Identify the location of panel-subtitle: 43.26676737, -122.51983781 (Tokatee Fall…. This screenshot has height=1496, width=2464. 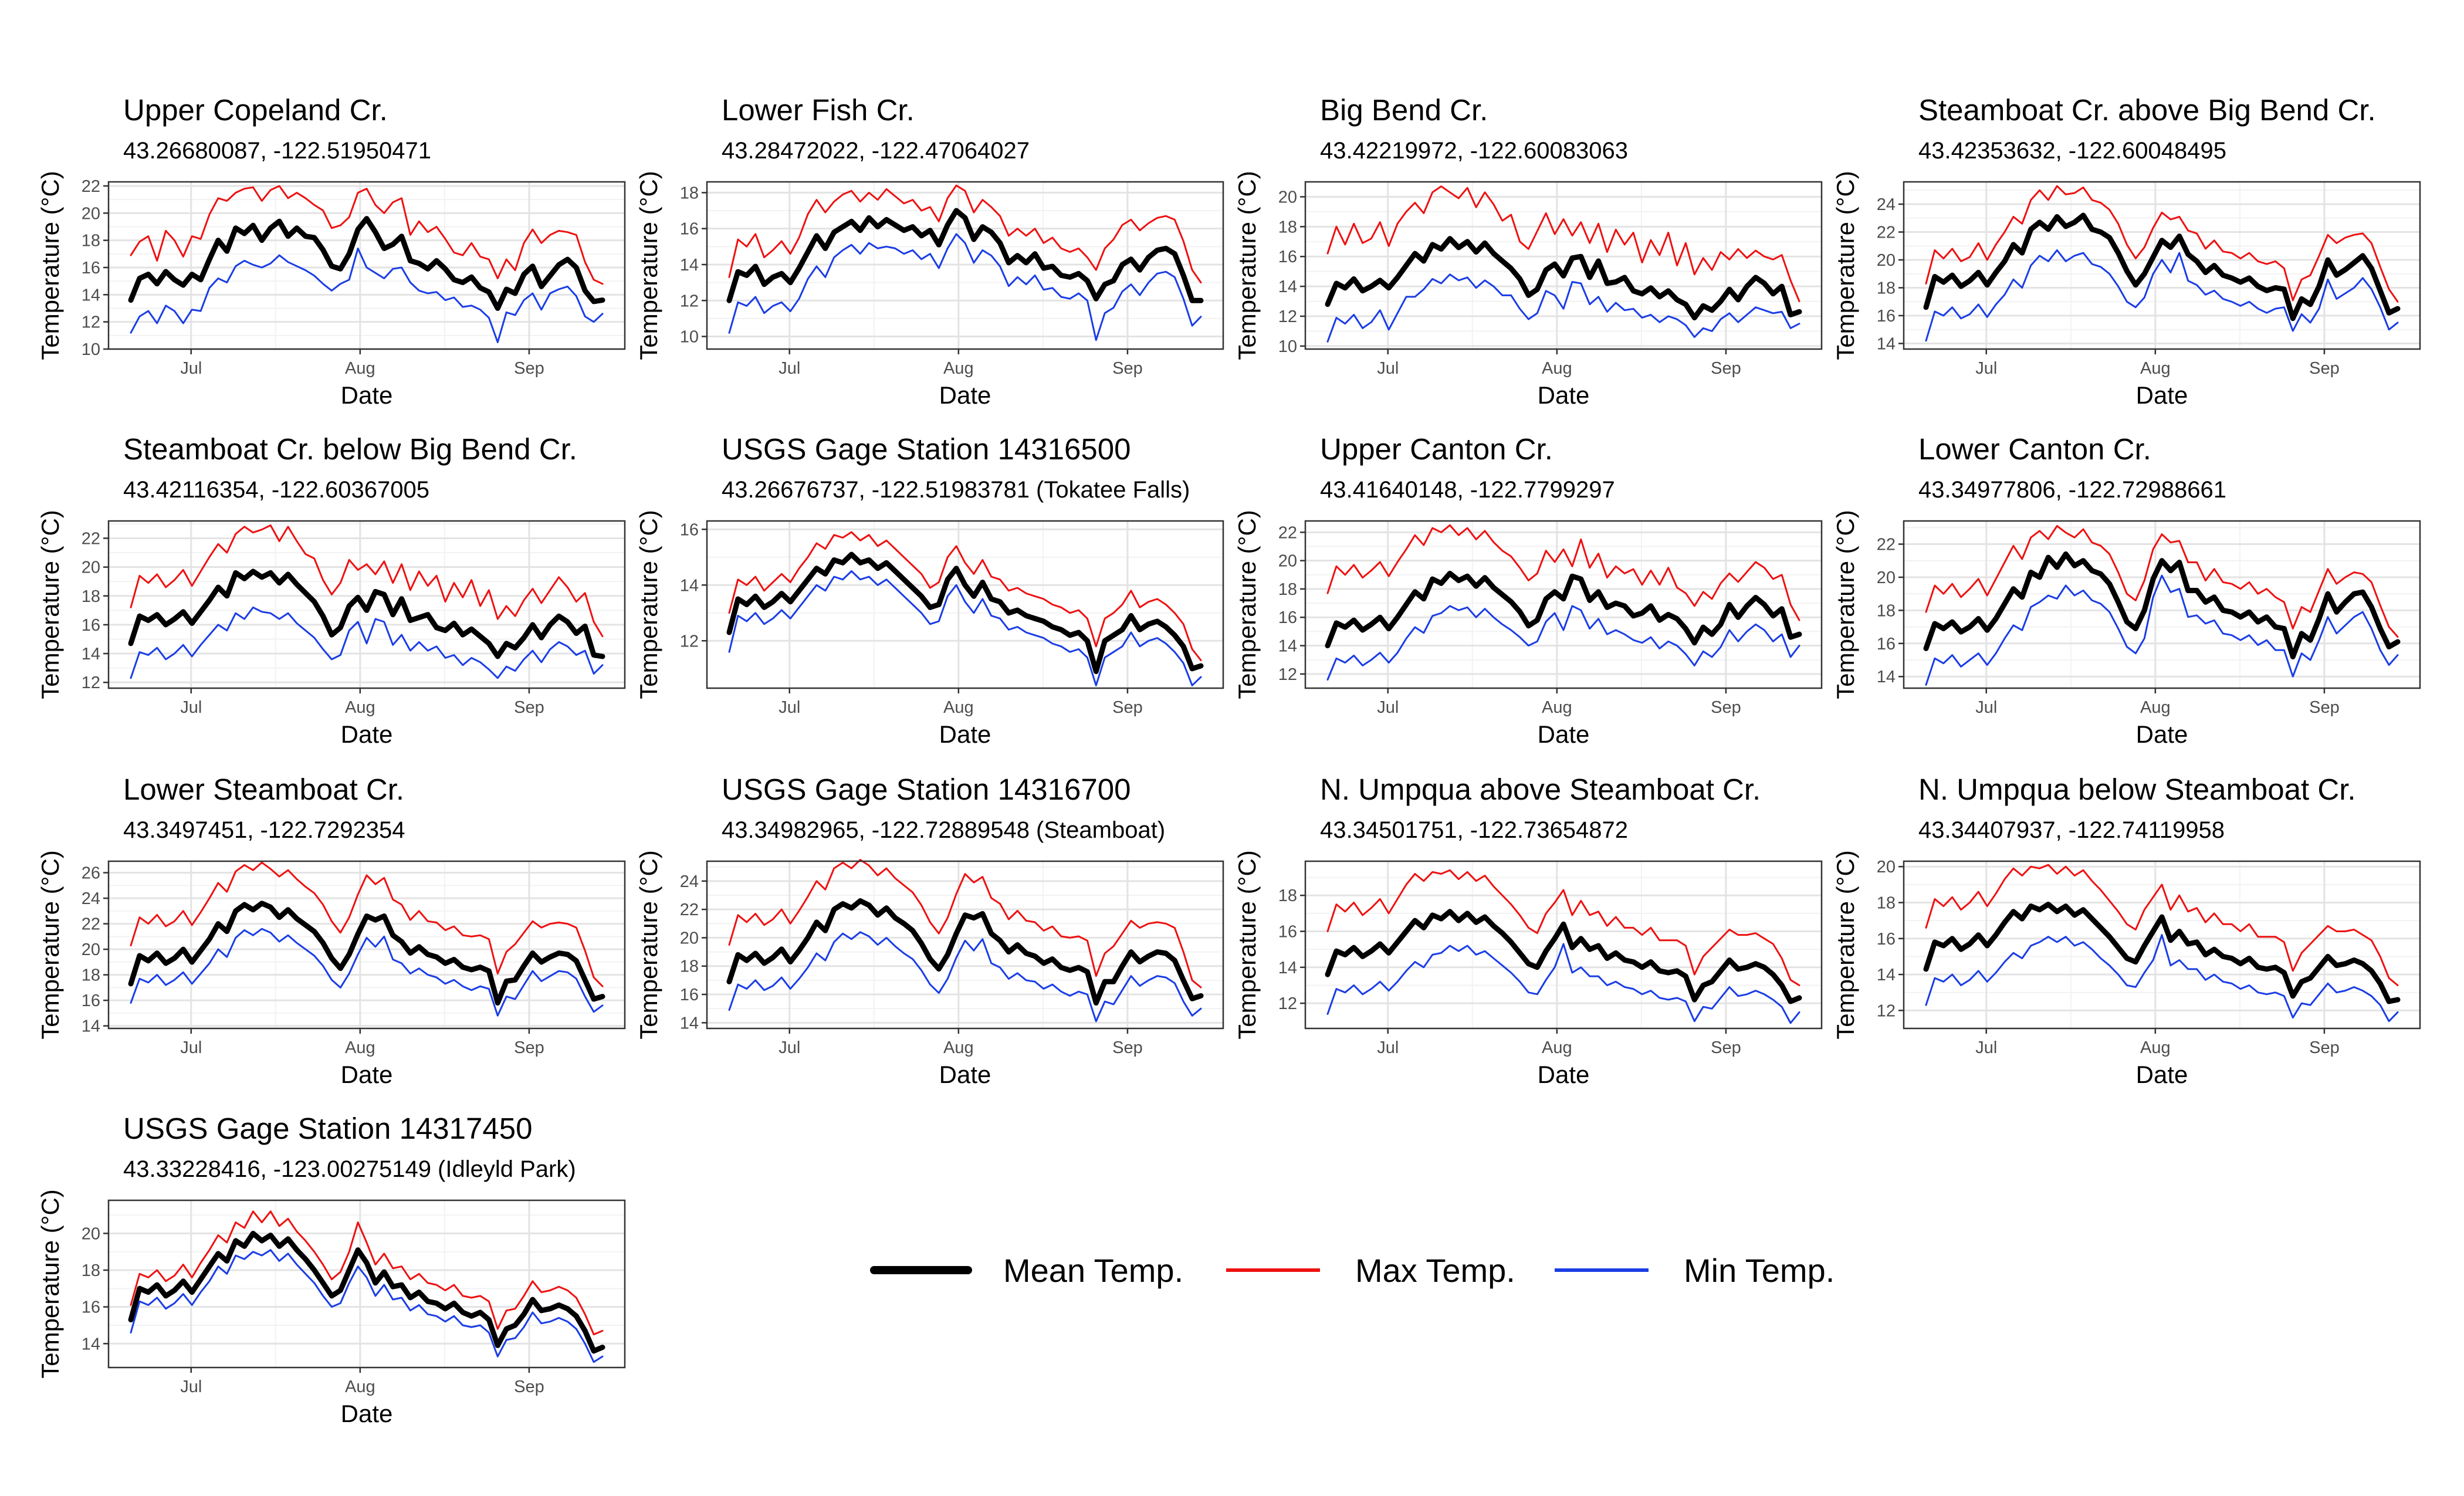
(956, 490).